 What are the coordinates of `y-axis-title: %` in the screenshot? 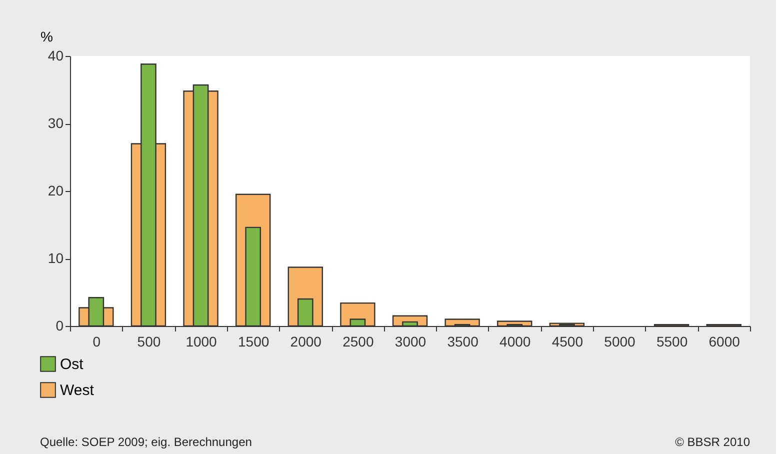 It's located at (46, 36).